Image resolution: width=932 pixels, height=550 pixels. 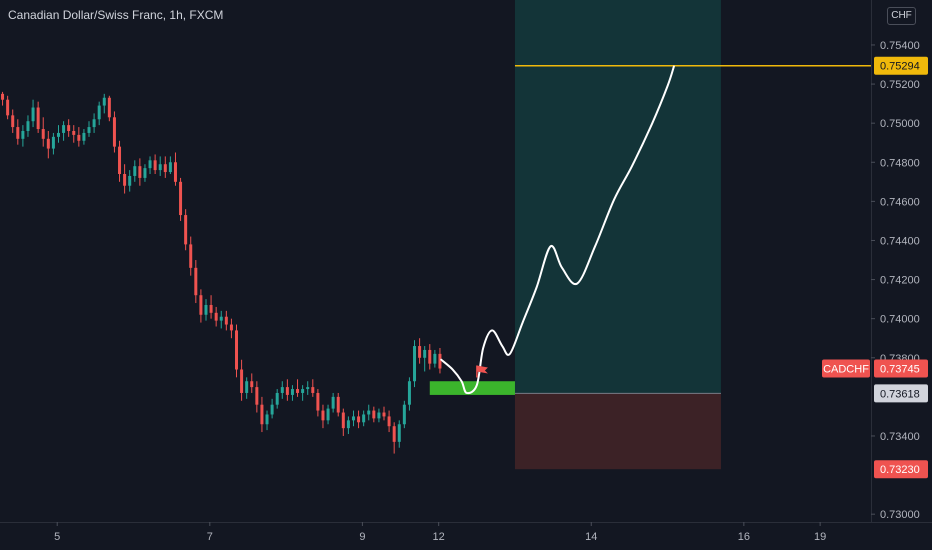 I want to click on x-tick-label: 14, so click(x=591, y=537).